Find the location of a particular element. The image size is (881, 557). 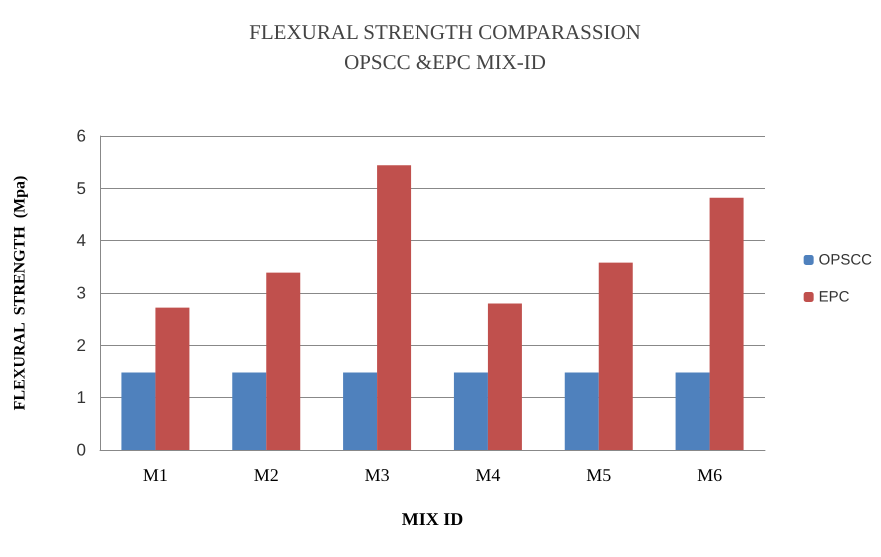

y-tick-label: 5 is located at coordinates (81, 188).